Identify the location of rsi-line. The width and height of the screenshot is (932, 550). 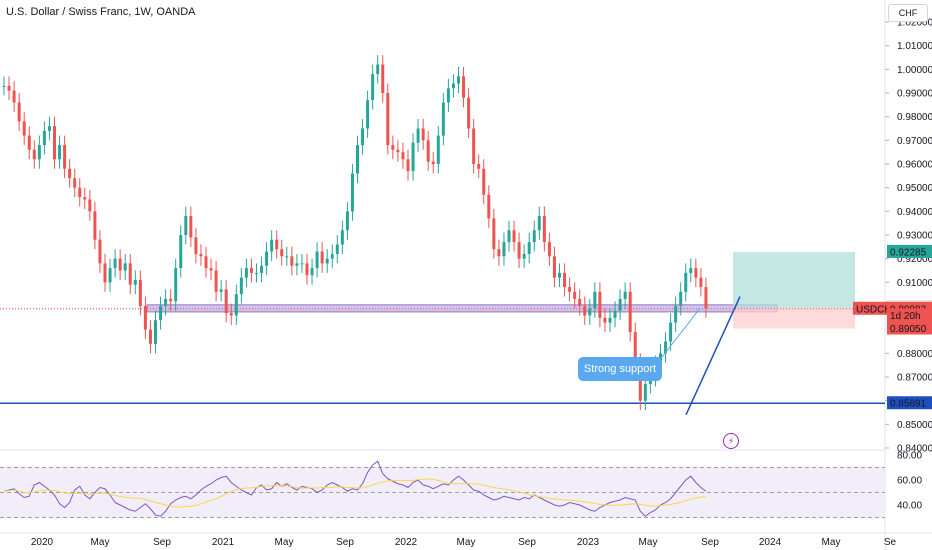
(355, 488).